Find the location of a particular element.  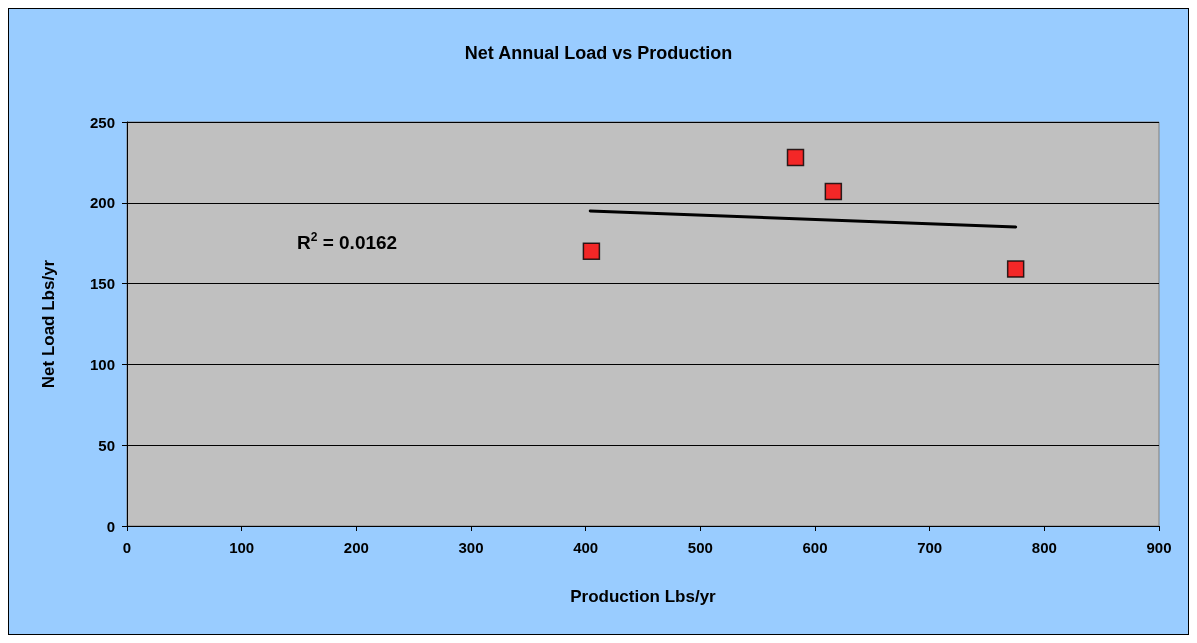

y-tick-label: 100 is located at coordinates (102, 364).